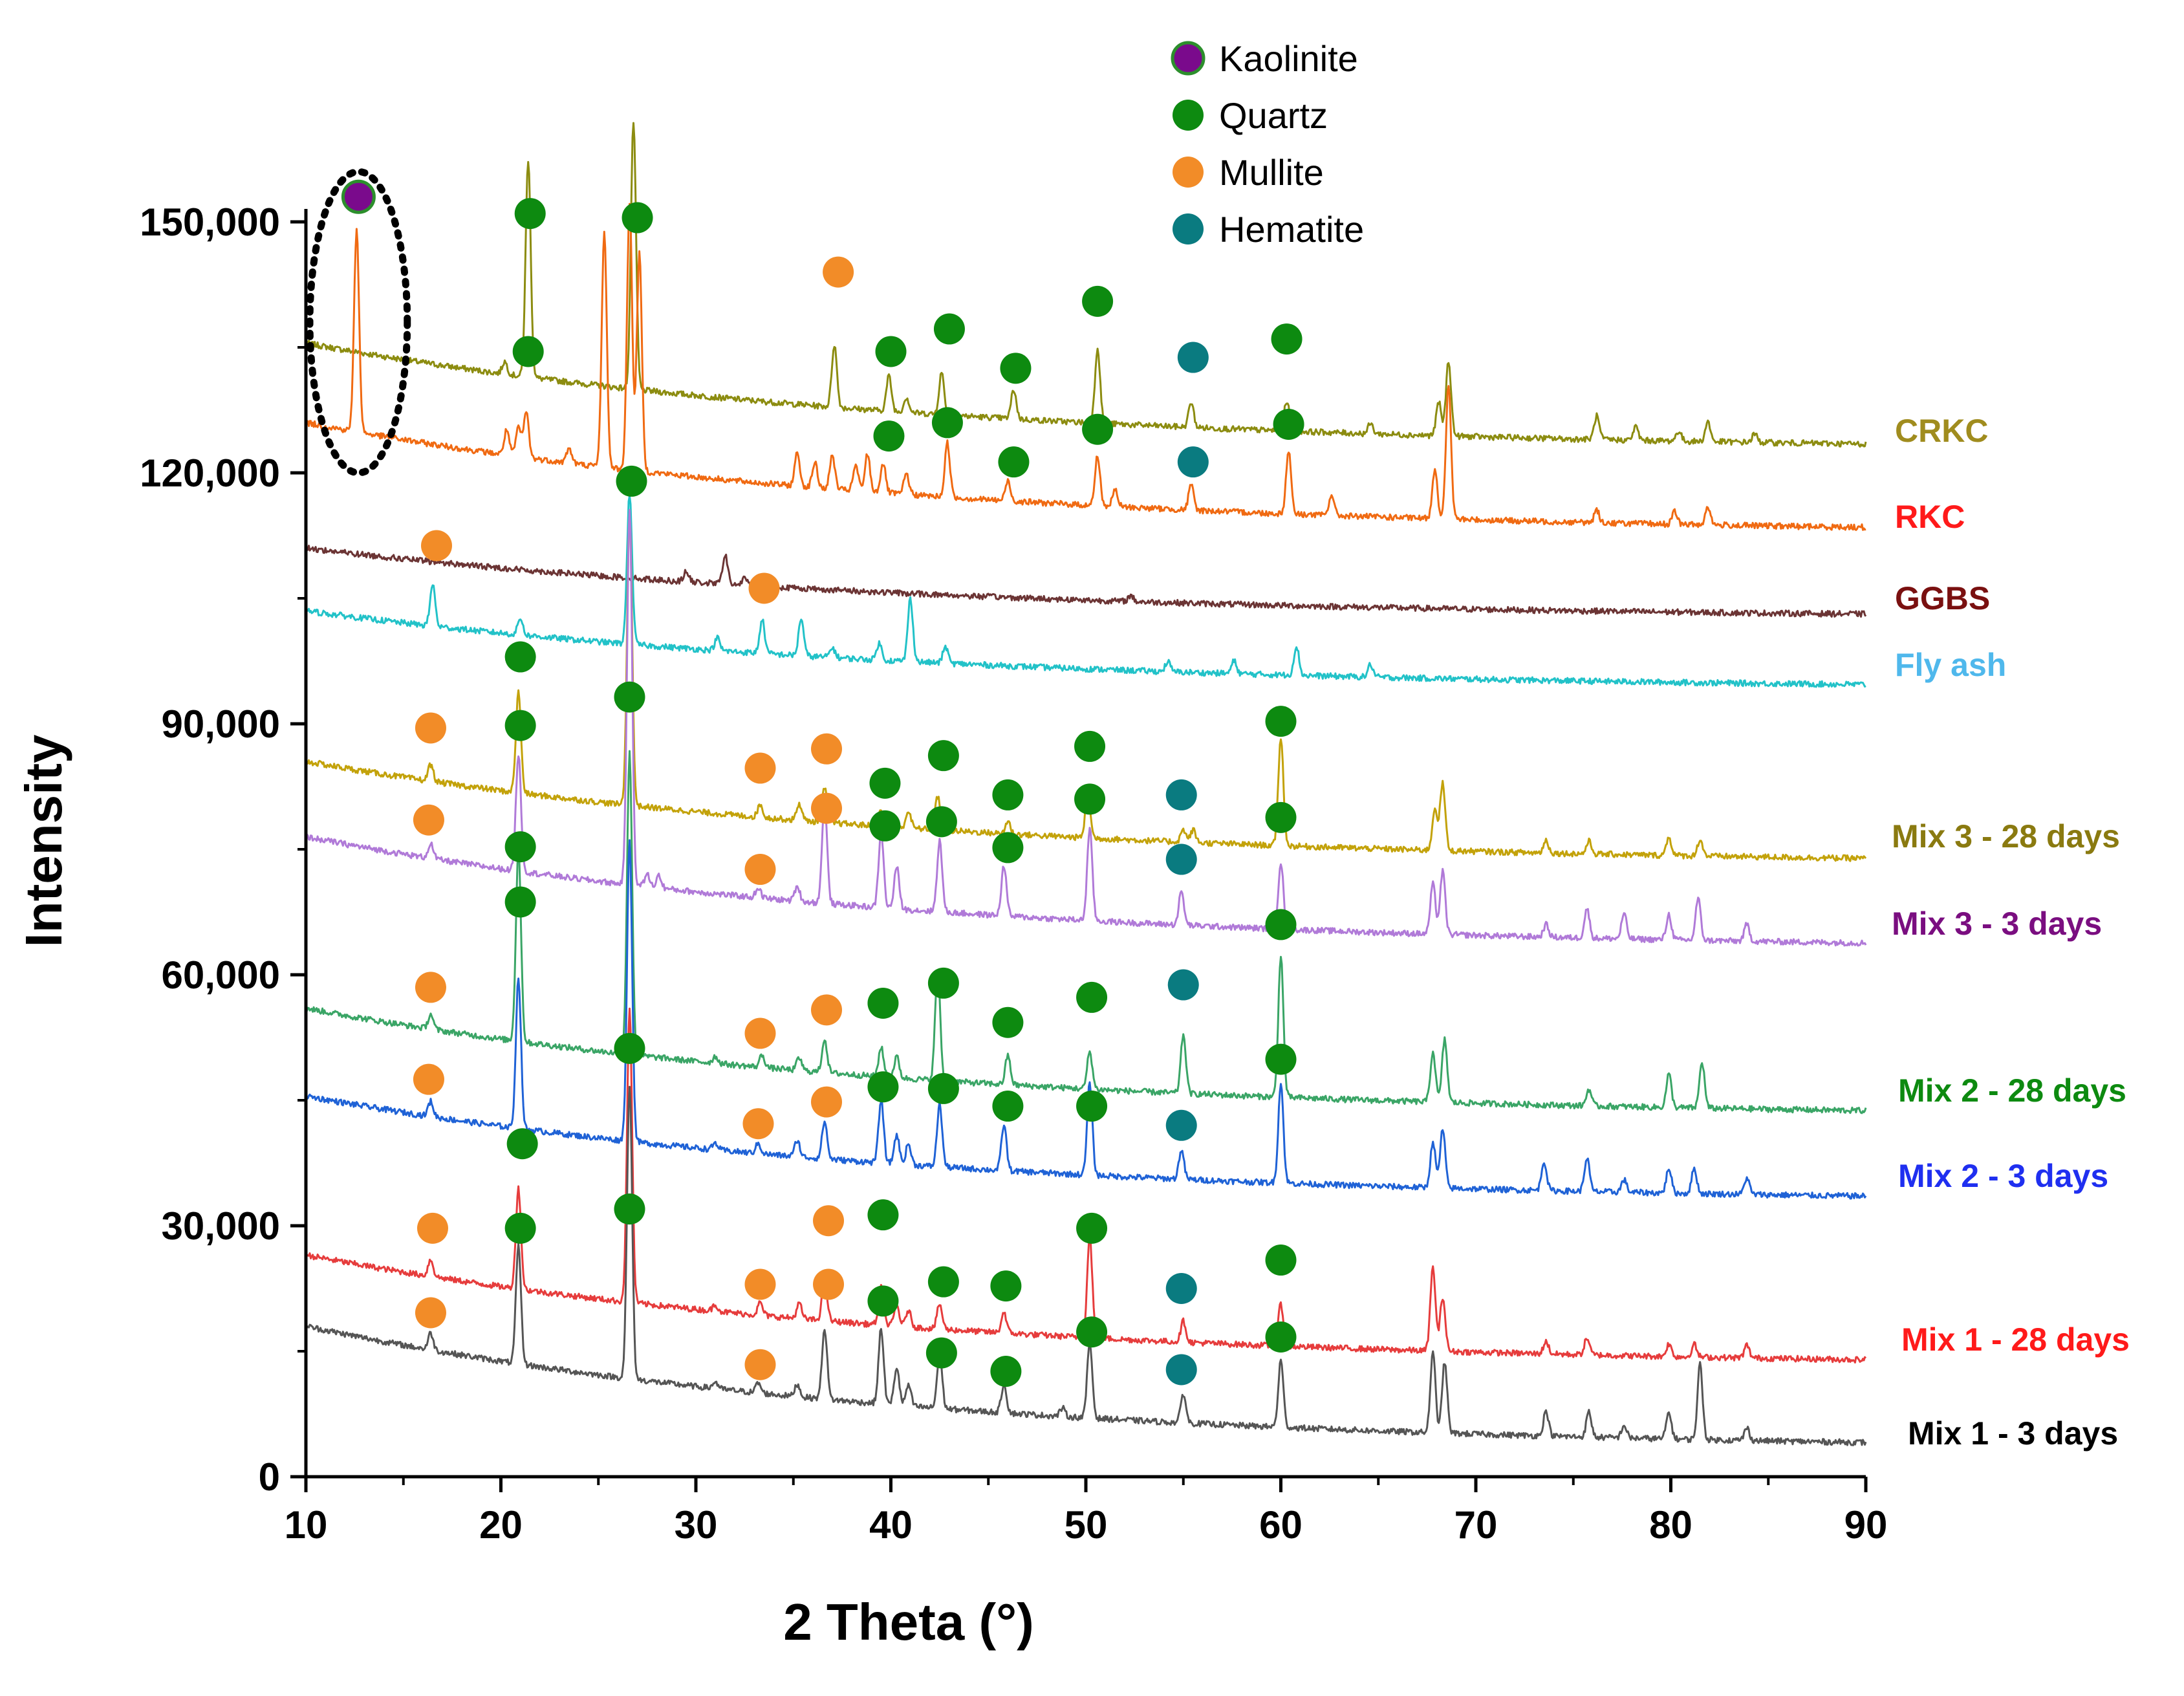 The height and width of the screenshot is (1696, 2184). What do you see at coordinates (1188, 58) in the screenshot?
I see `legend-kaolinite-swatch` at bounding box center [1188, 58].